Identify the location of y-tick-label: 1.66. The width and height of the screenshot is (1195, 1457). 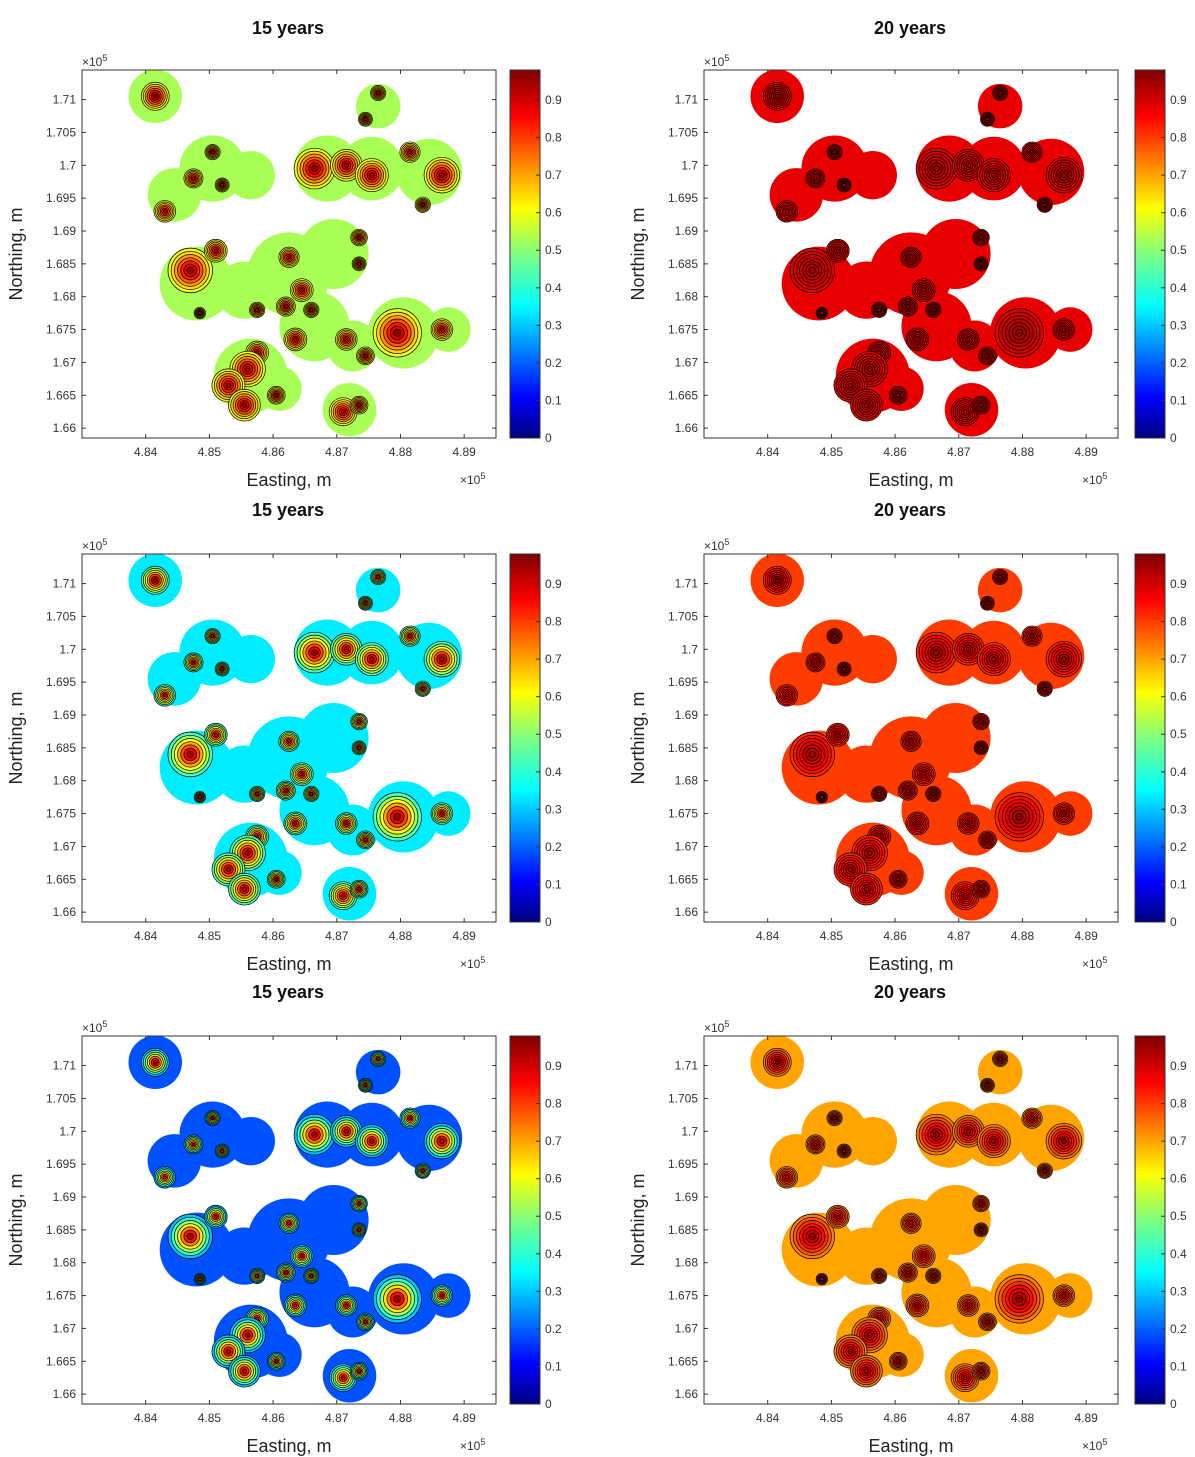
(65, 912).